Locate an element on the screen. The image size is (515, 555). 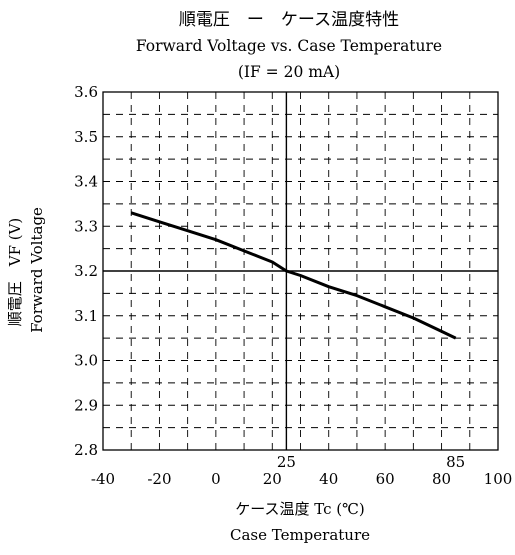
x-axis-label: ケース温度 Tc (℃) is located at coordinates (300, 509).